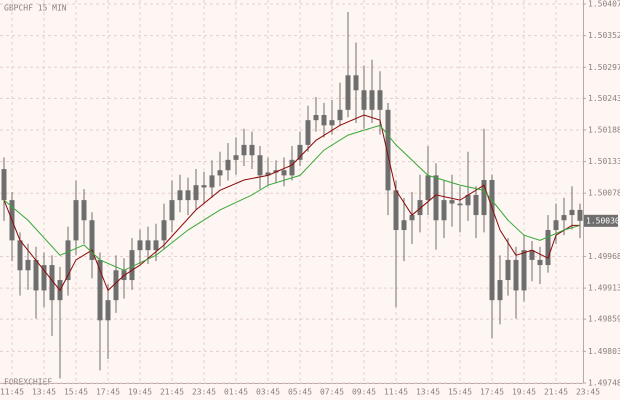  What do you see at coordinates (604, 98) in the screenshot?
I see `y-tick-label: 1.50243` at bounding box center [604, 98].